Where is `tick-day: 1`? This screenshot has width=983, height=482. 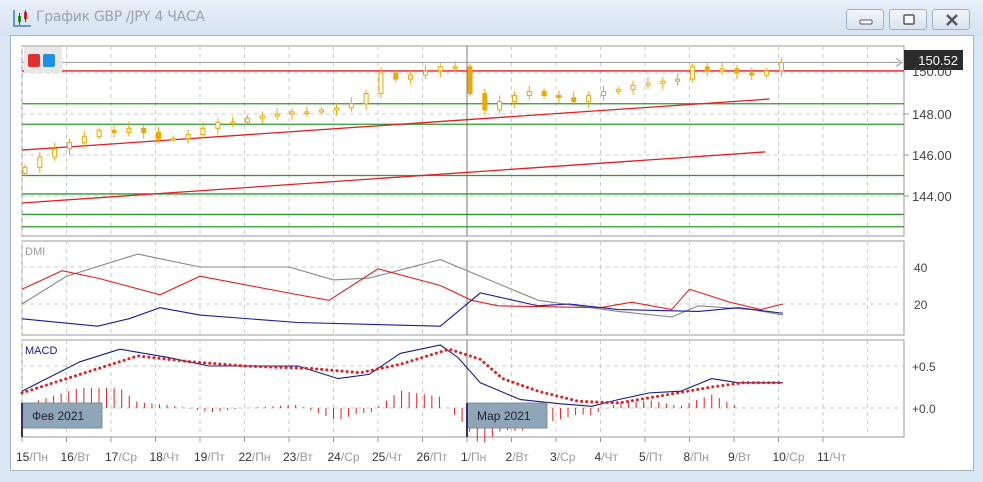 tick-day: 1 is located at coordinates (464, 457).